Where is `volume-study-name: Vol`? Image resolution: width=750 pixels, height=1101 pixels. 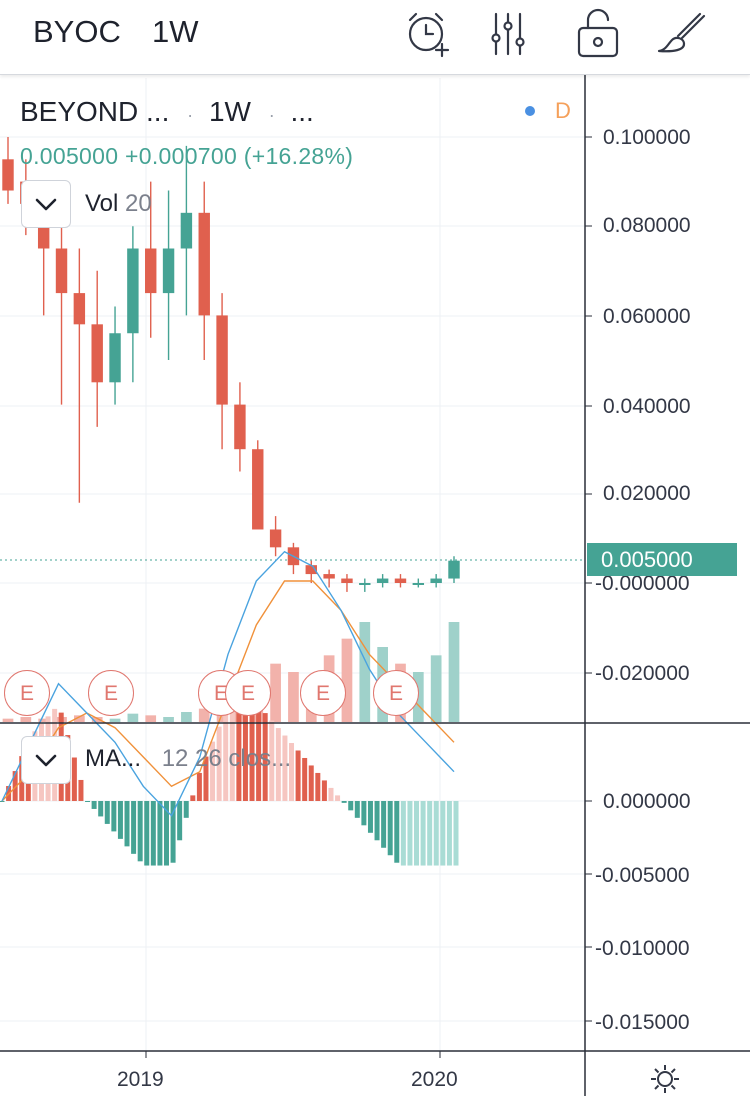
volume-study-name: Vol is located at coordinates (102, 203).